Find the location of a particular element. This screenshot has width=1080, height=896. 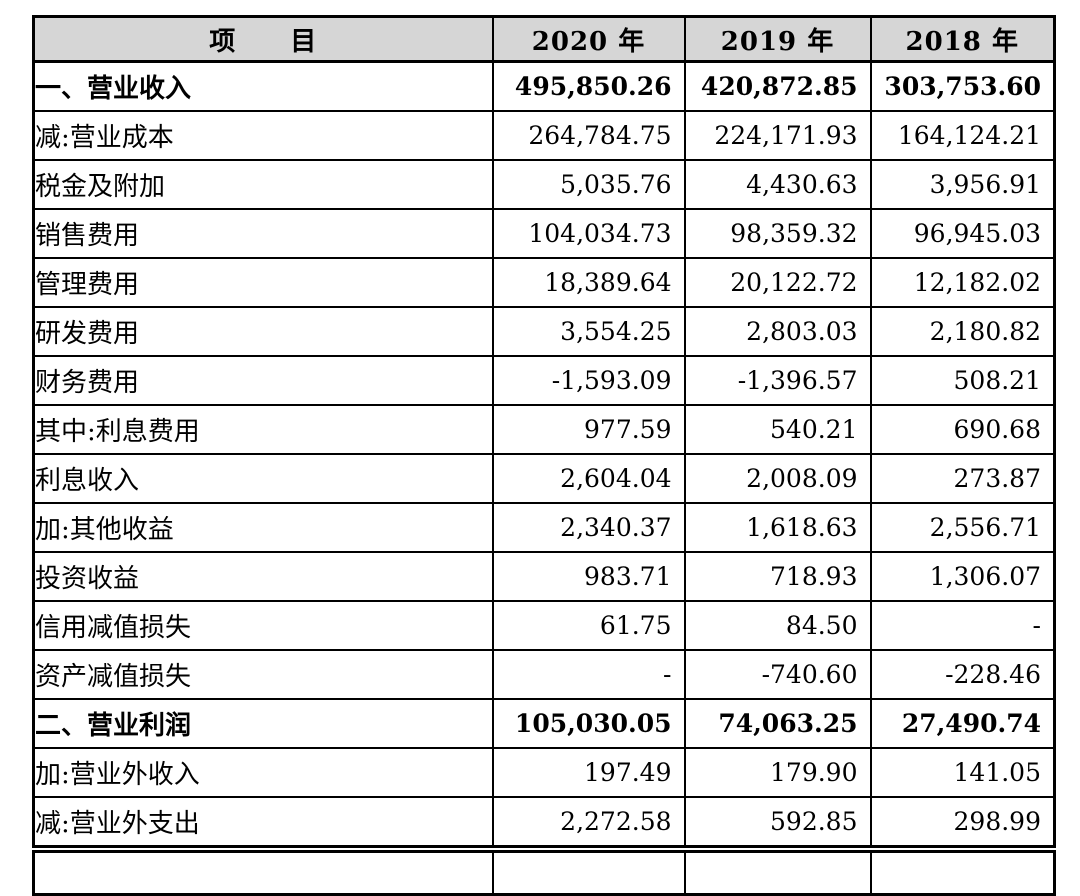

value-cell: 264,784.75 is located at coordinates (588, 135).